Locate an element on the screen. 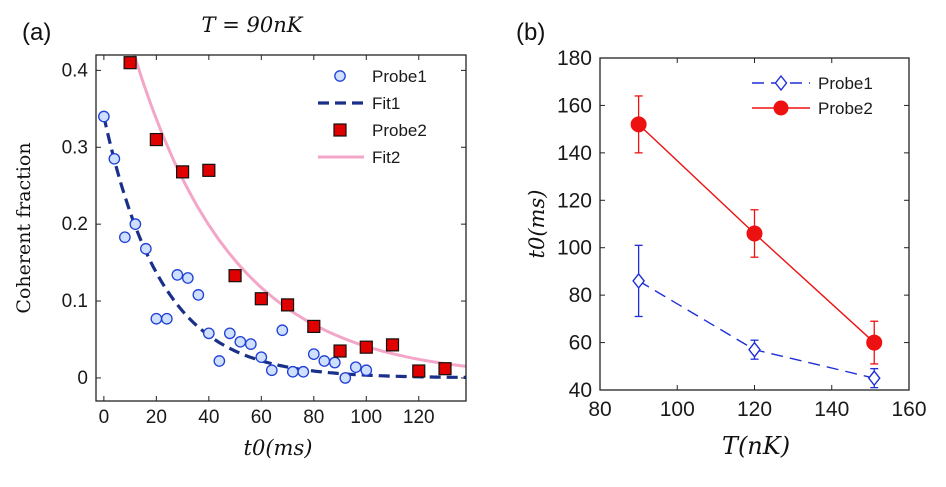  chart-b-ytick-label: 140 is located at coordinates (574, 153).